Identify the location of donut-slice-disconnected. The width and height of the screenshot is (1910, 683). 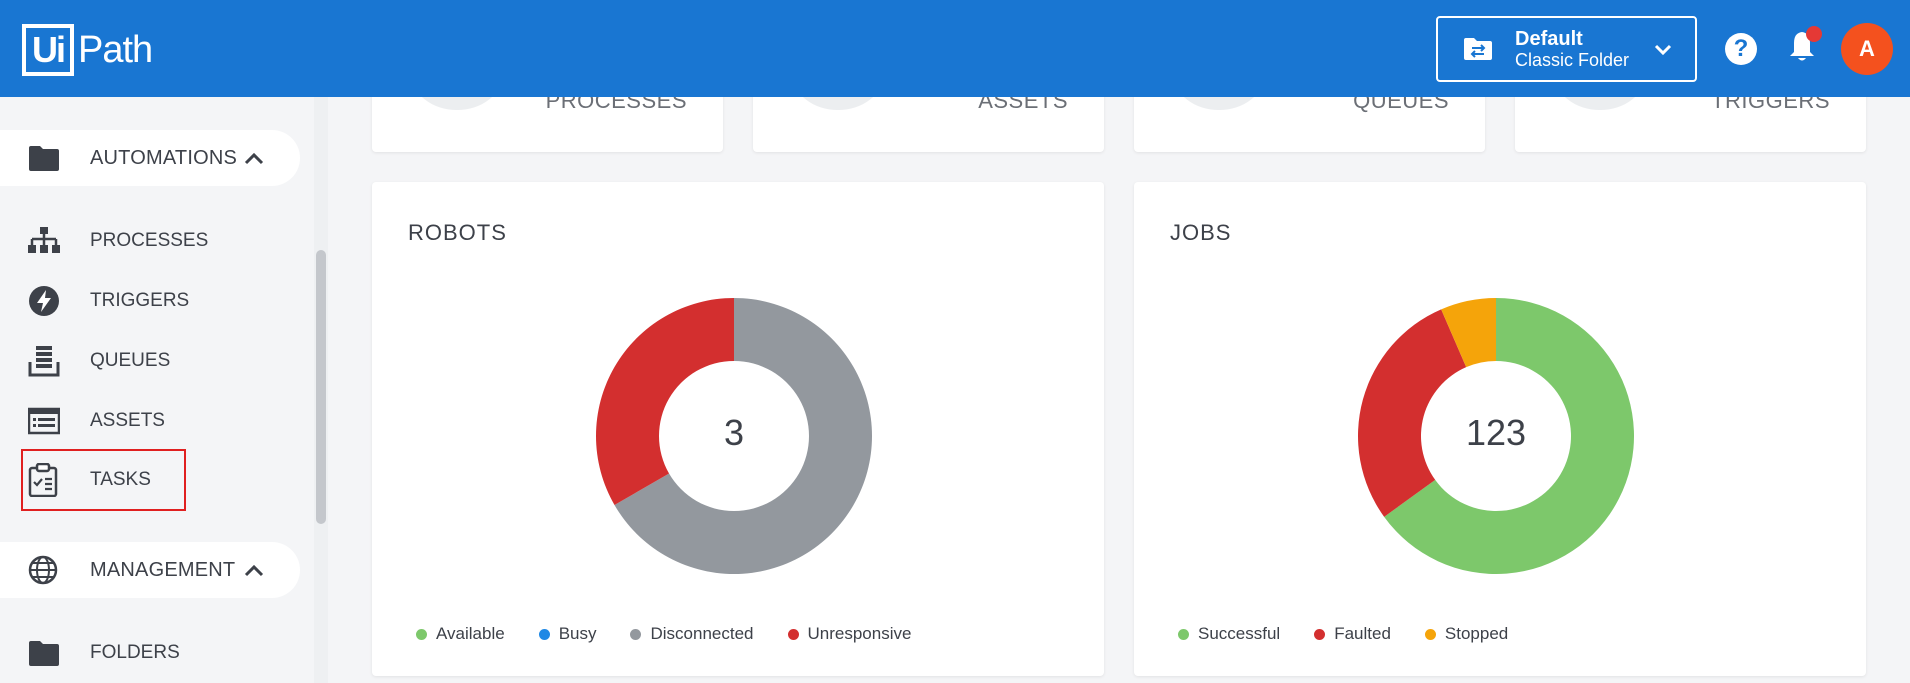
(743, 436).